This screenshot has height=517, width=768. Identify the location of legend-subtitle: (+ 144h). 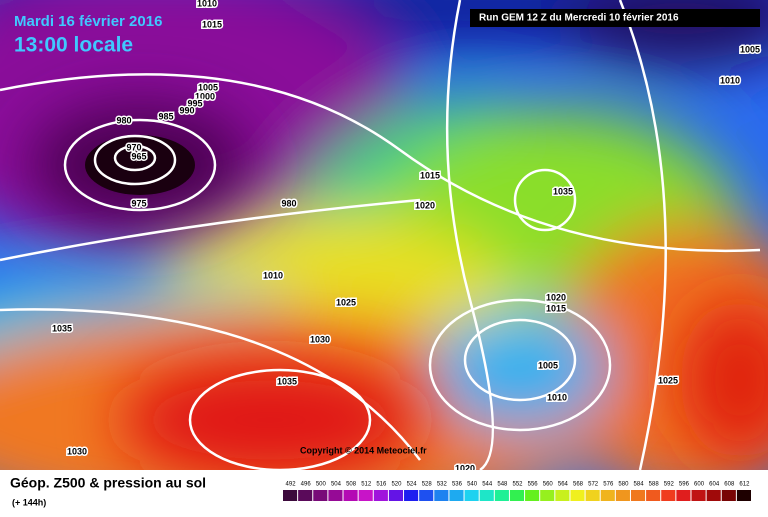
(29, 502).